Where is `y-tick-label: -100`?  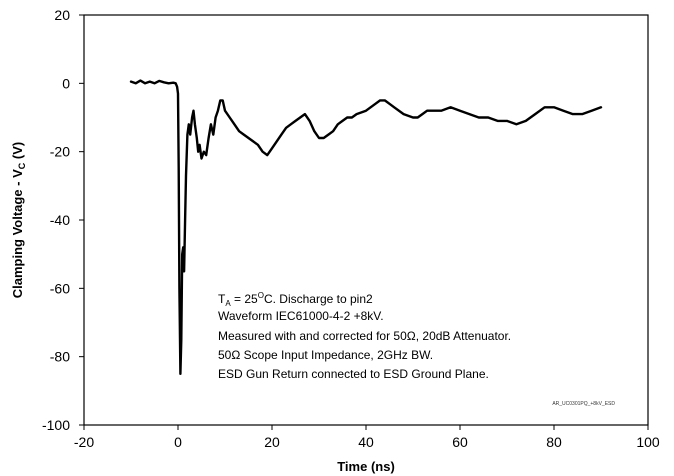
y-tick-label: -100 is located at coordinates (56, 425).